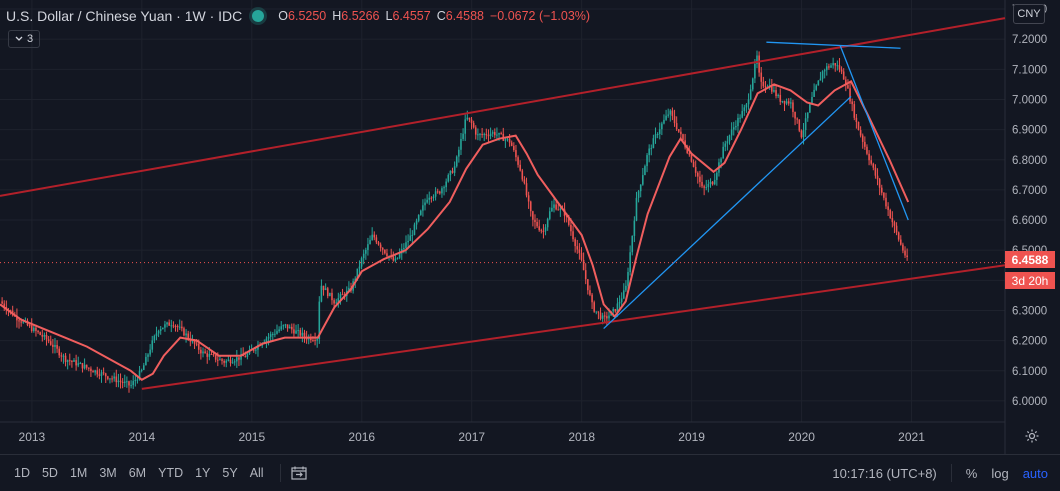 This screenshot has width=1060, height=491. I want to click on range-3m-button: 3M, so click(108, 473).